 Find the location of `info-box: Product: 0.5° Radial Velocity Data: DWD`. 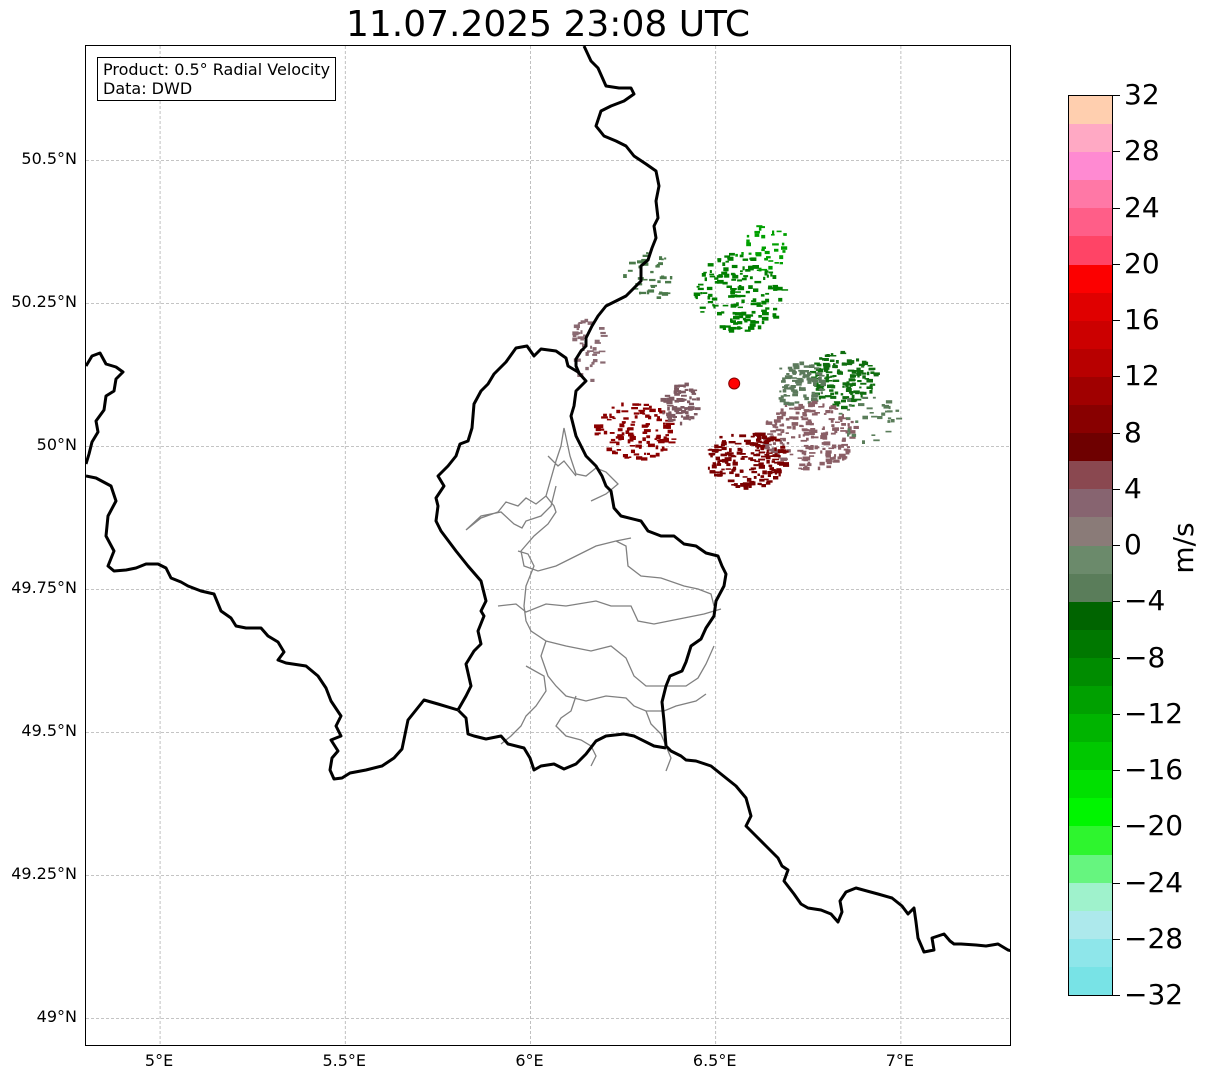

info-box: Product: 0.5° Radial Velocity Data: DWD is located at coordinates (217, 79).